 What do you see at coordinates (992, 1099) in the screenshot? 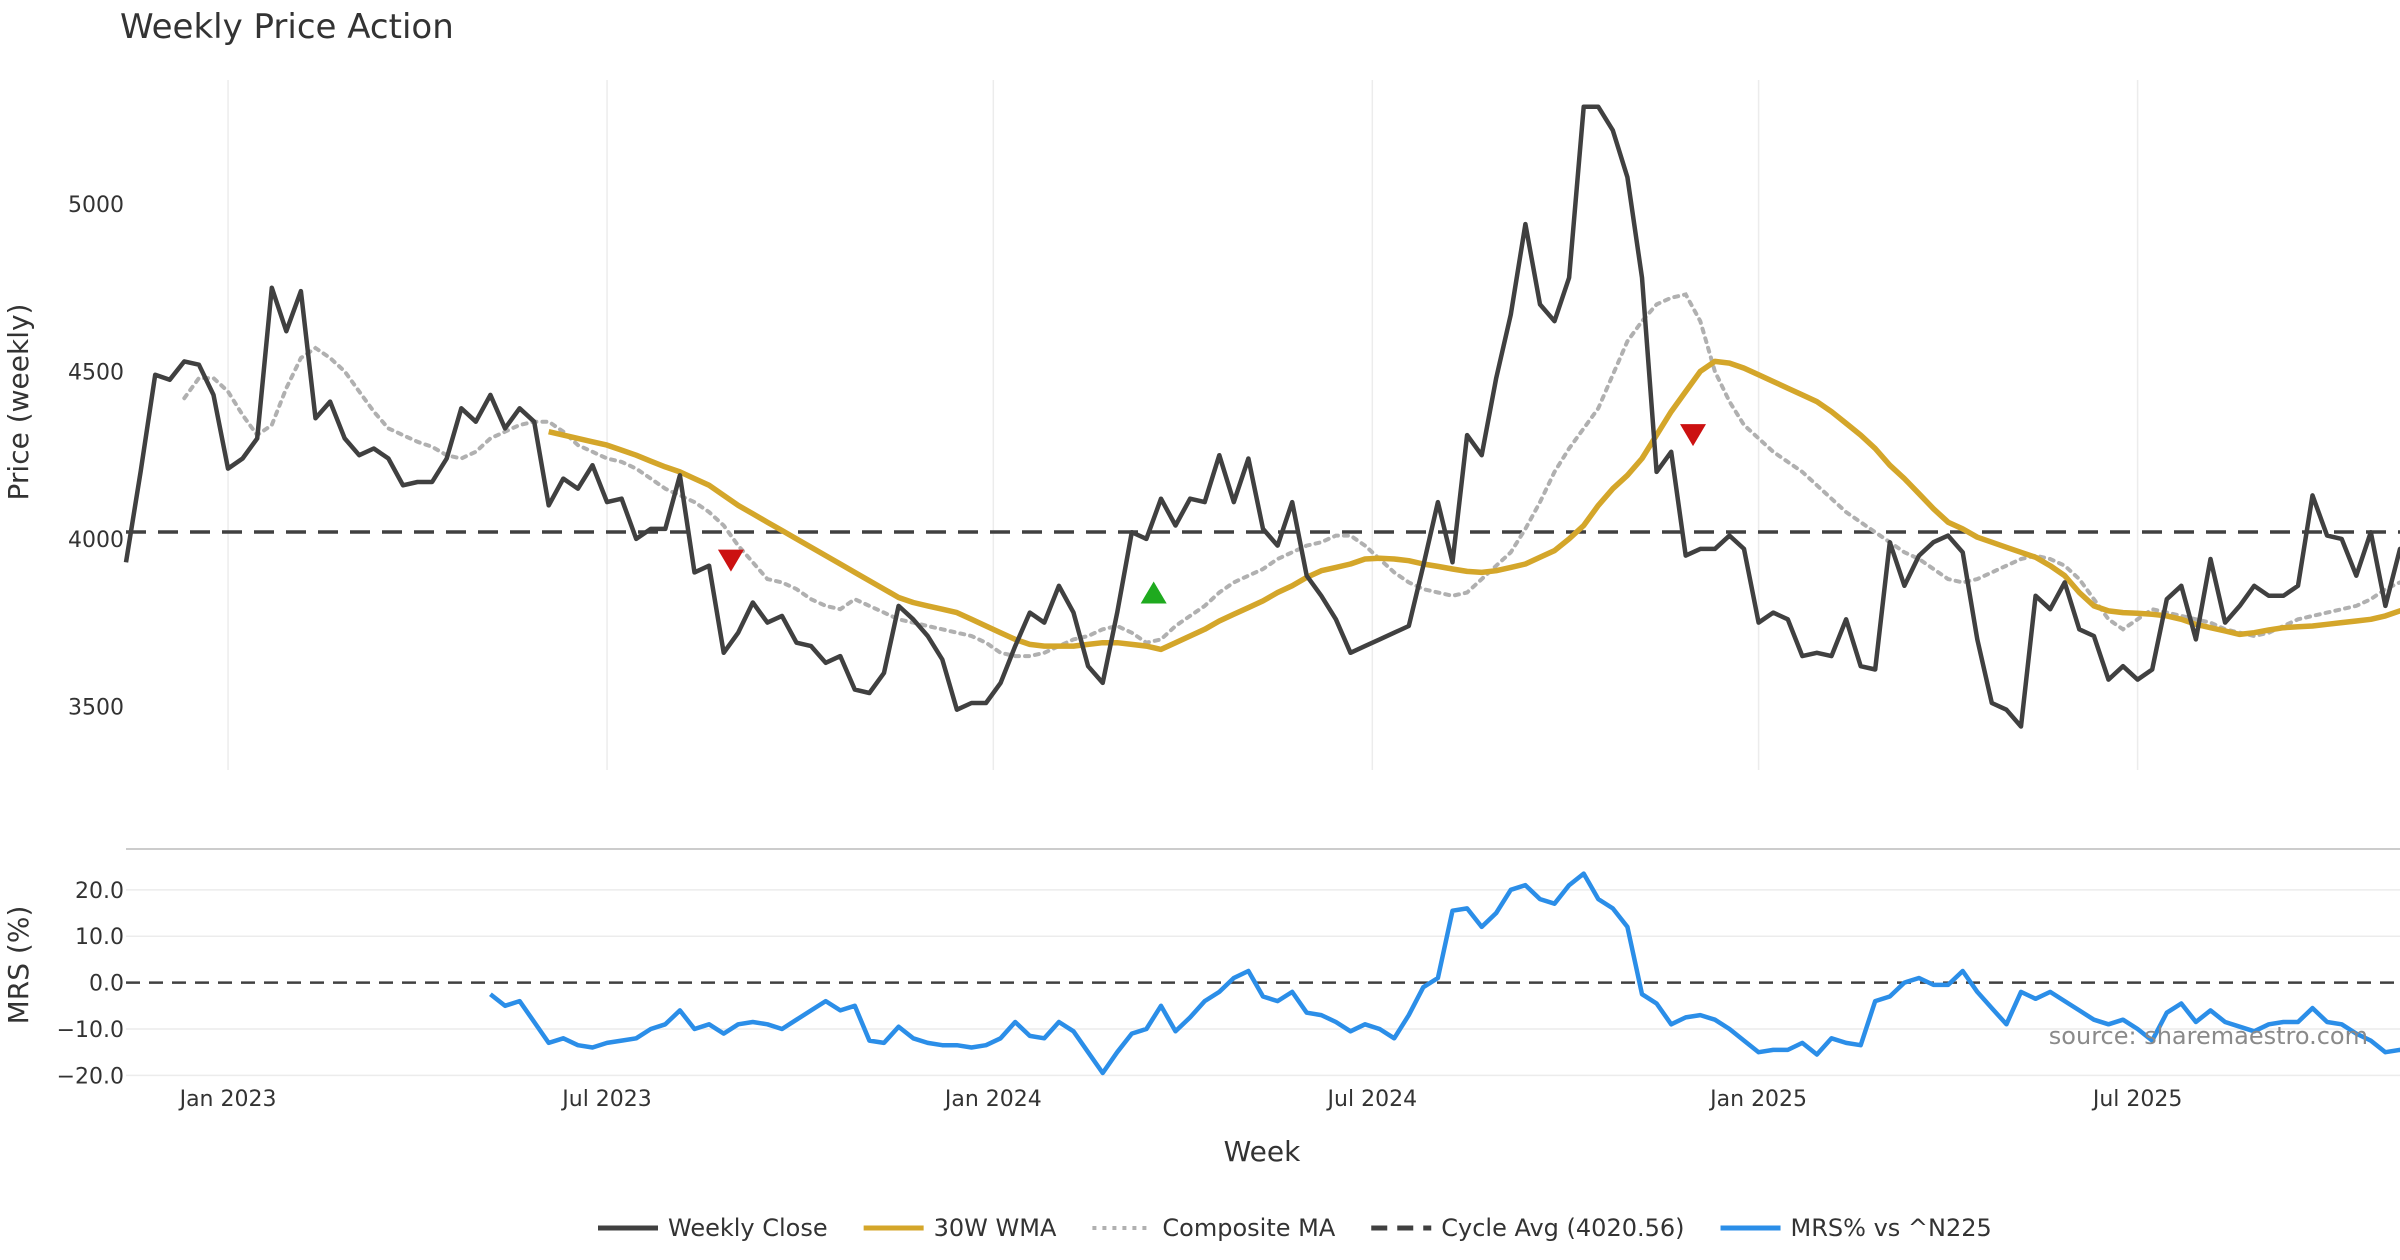
I see `x-tick-2: Jan 2024` at bounding box center [992, 1099].